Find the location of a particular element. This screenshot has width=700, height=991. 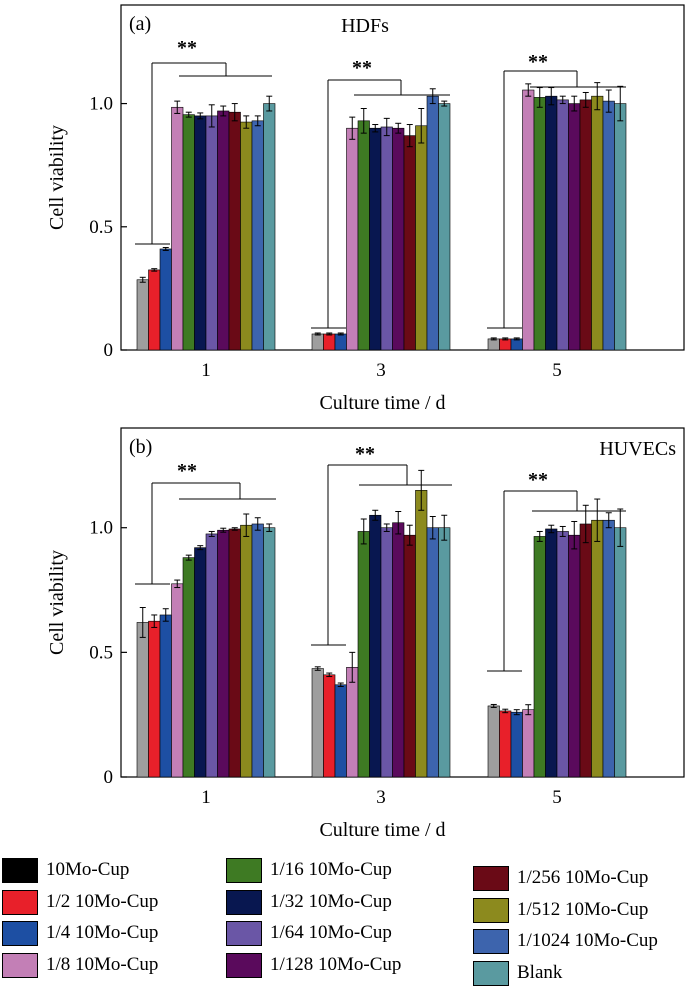

legend-item: 1/32 10Mo-Cup is located at coordinates (309, 902).